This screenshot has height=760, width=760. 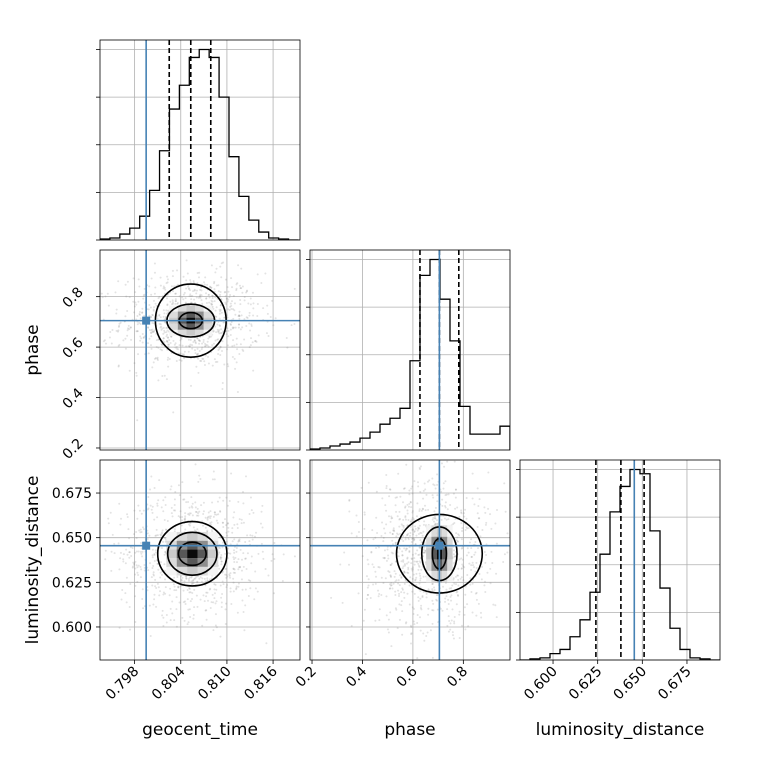 What do you see at coordinates (356, 676) in the screenshot?
I see `x-tick-label-phase-1: 0.4` at bounding box center [356, 676].